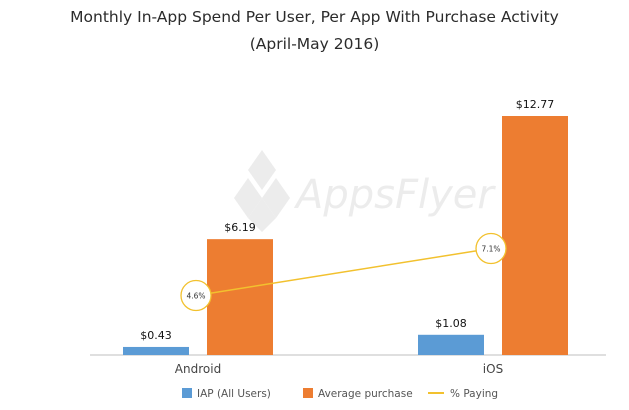 The image size is (629, 410). I want to click on chart-subtitle: (April-May 2016), so click(315, 44).